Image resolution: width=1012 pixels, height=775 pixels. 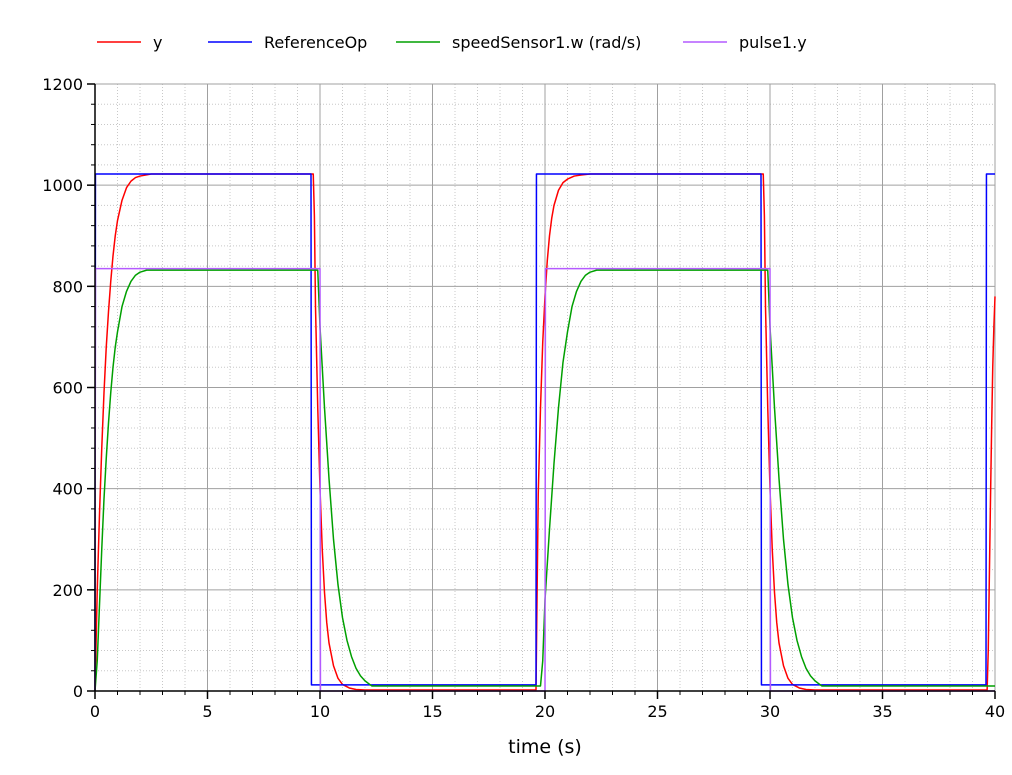 What do you see at coordinates (882, 711) in the screenshot?
I see `x-tick-label: 35` at bounding box center [882, 711].